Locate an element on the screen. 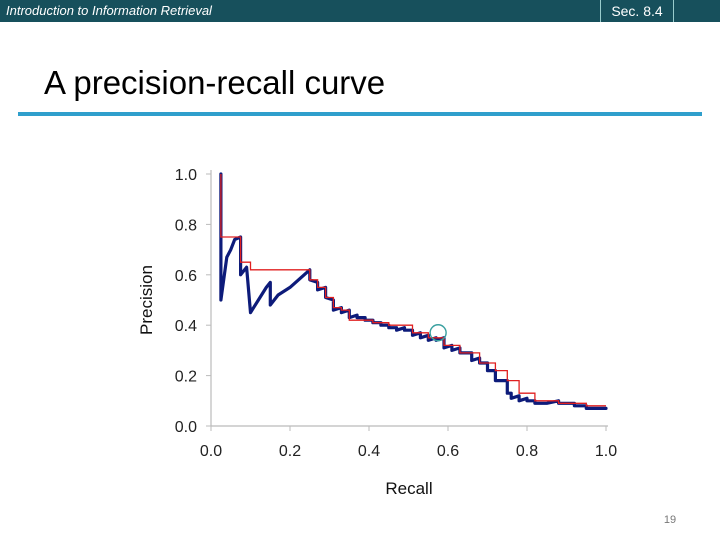  y-tick-label: 0.2 is located at coordinates (186, 377).